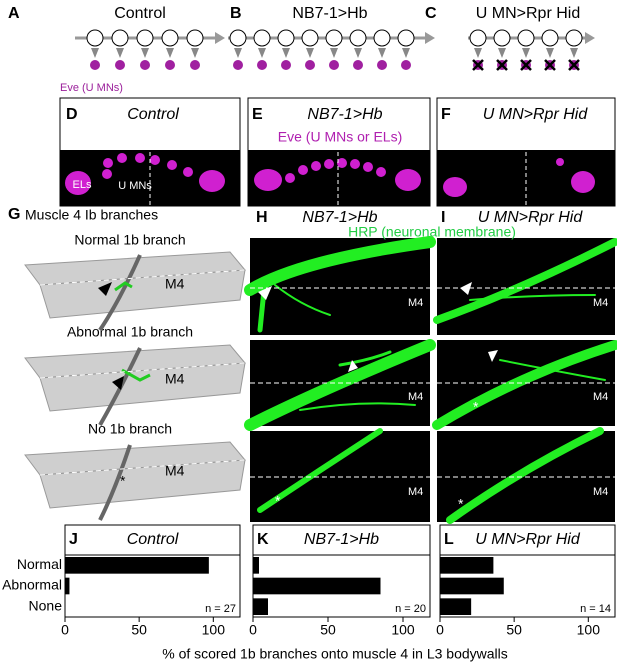 This screenshot has height=667, width=617. Describe the element at coordinates (595, 609) in the screenshot. I see `annotation: n = 14` at that location.